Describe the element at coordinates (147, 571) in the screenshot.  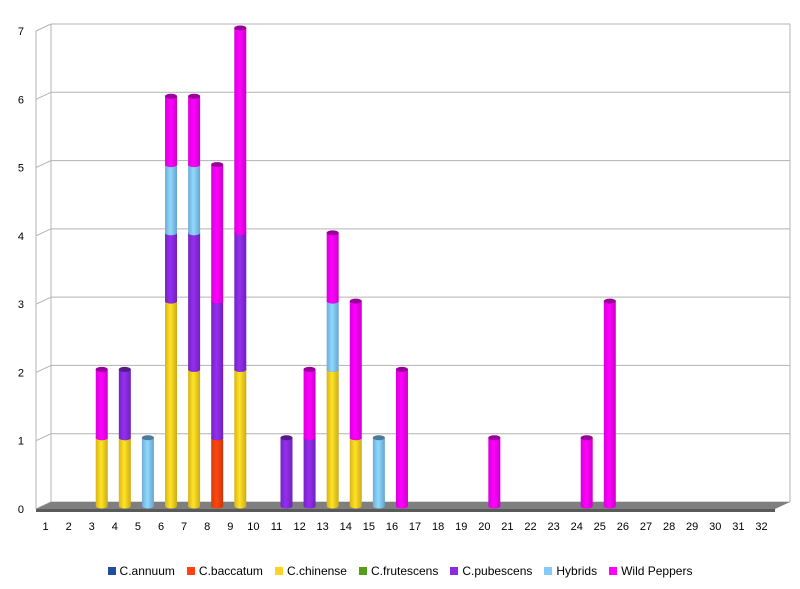
I see `legend-label: C.annuum` at that location.